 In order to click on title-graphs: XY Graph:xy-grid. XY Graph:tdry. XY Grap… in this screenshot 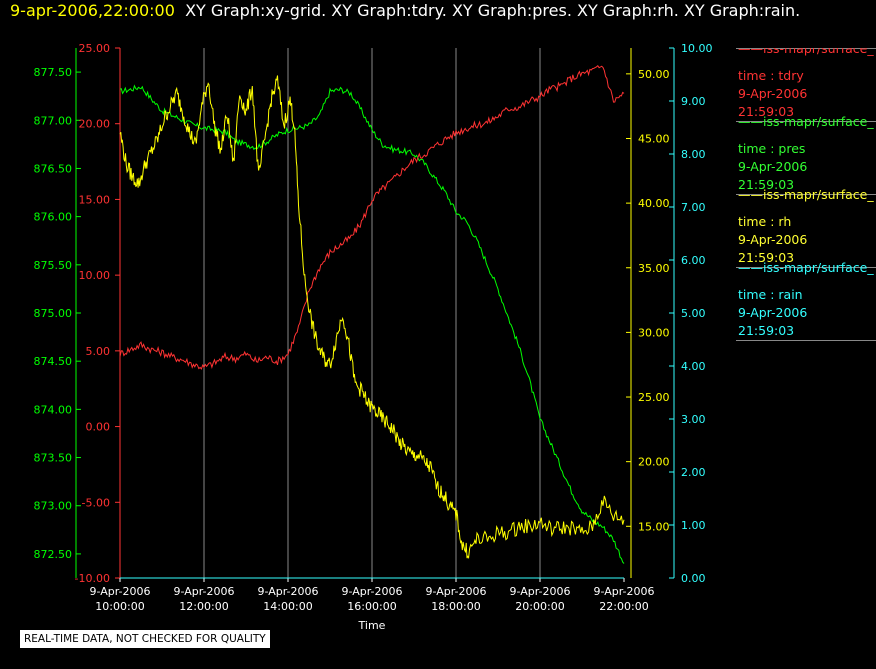, I will do `click(493, 10)`.